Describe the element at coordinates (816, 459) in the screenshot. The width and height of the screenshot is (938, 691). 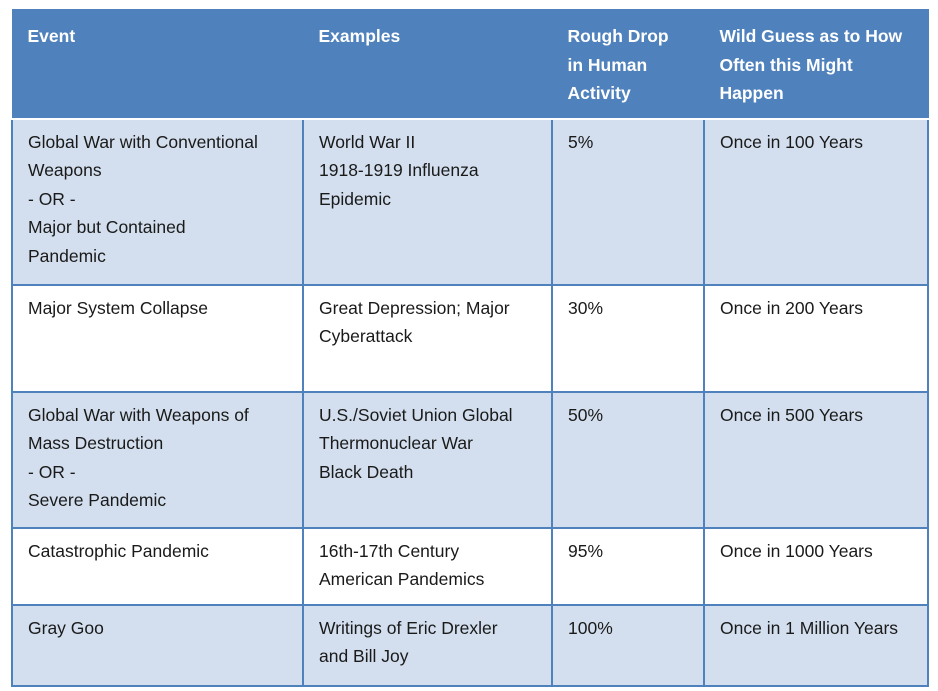
I see `frequency-cell: Once in 500 Years` at that location.